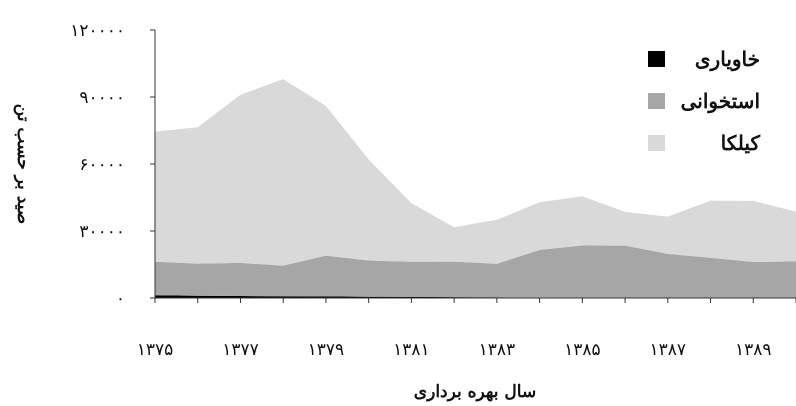  I want to click on x-tick-label: ۱۳۷۵, so click(155, 350).